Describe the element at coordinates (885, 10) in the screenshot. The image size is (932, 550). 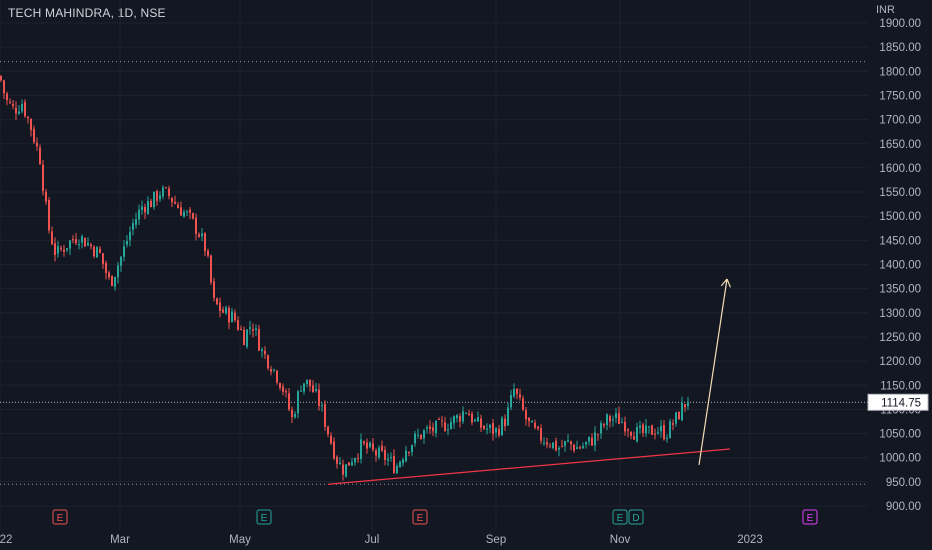
I see `currency-label: INR` at that location.